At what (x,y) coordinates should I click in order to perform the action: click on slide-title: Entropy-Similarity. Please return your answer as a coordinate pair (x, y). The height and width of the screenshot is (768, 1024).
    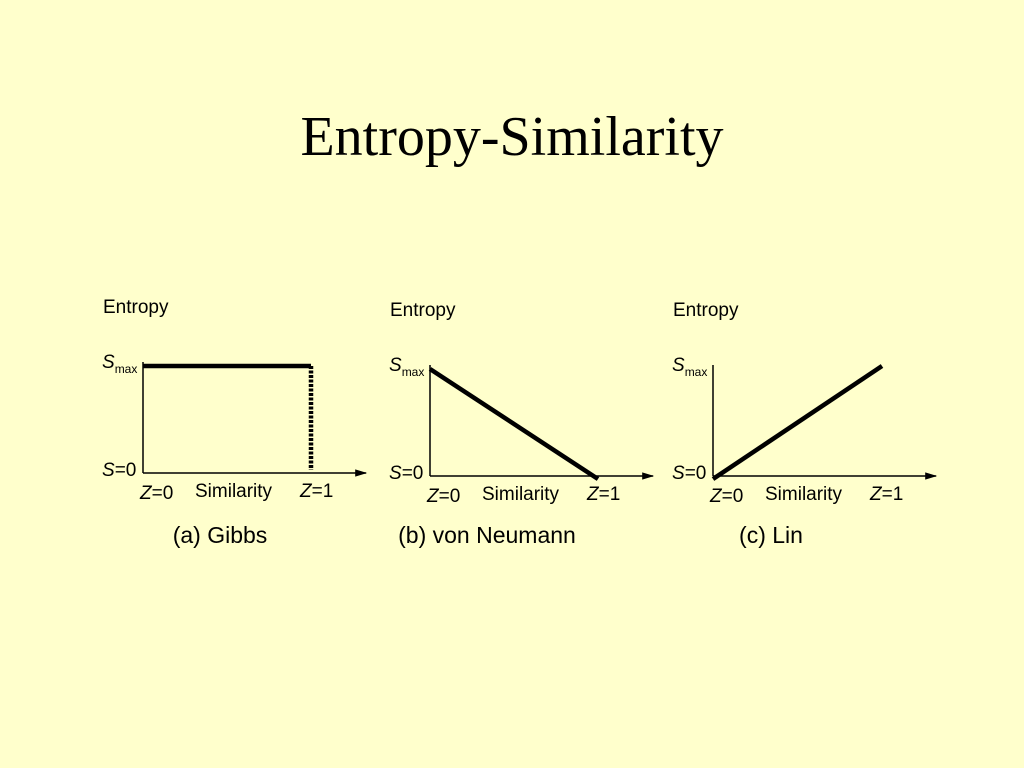
    Looking at the image, I should click on (511, 137).